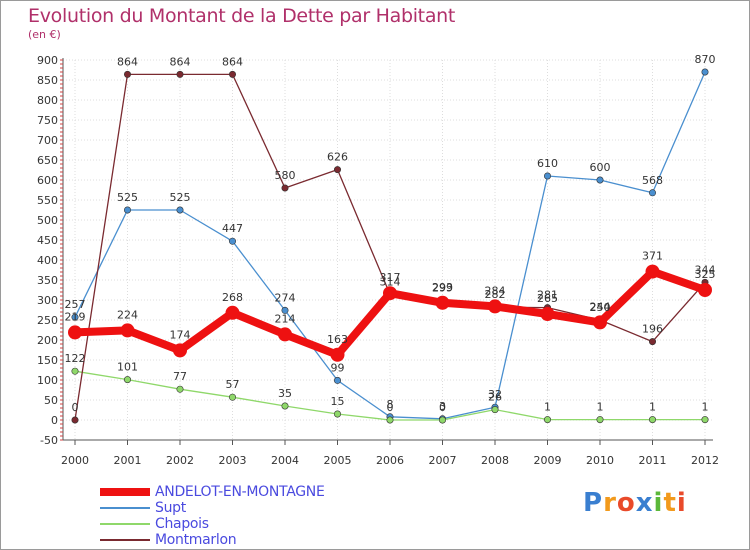 This screenshot has width=750, height=550. I want to click on y-tick-label: 550, so click(47, 200).